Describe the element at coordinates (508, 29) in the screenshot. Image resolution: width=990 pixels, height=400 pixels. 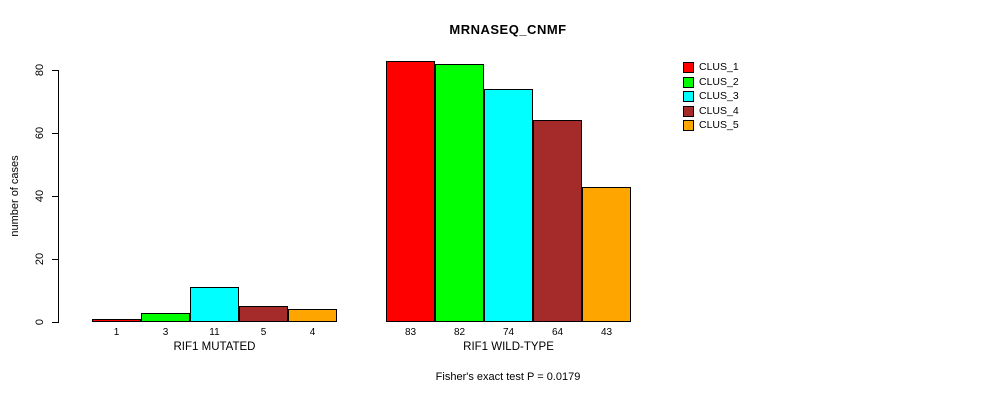
I see `chart-title: MRNASEQ_CNMF` at that location.